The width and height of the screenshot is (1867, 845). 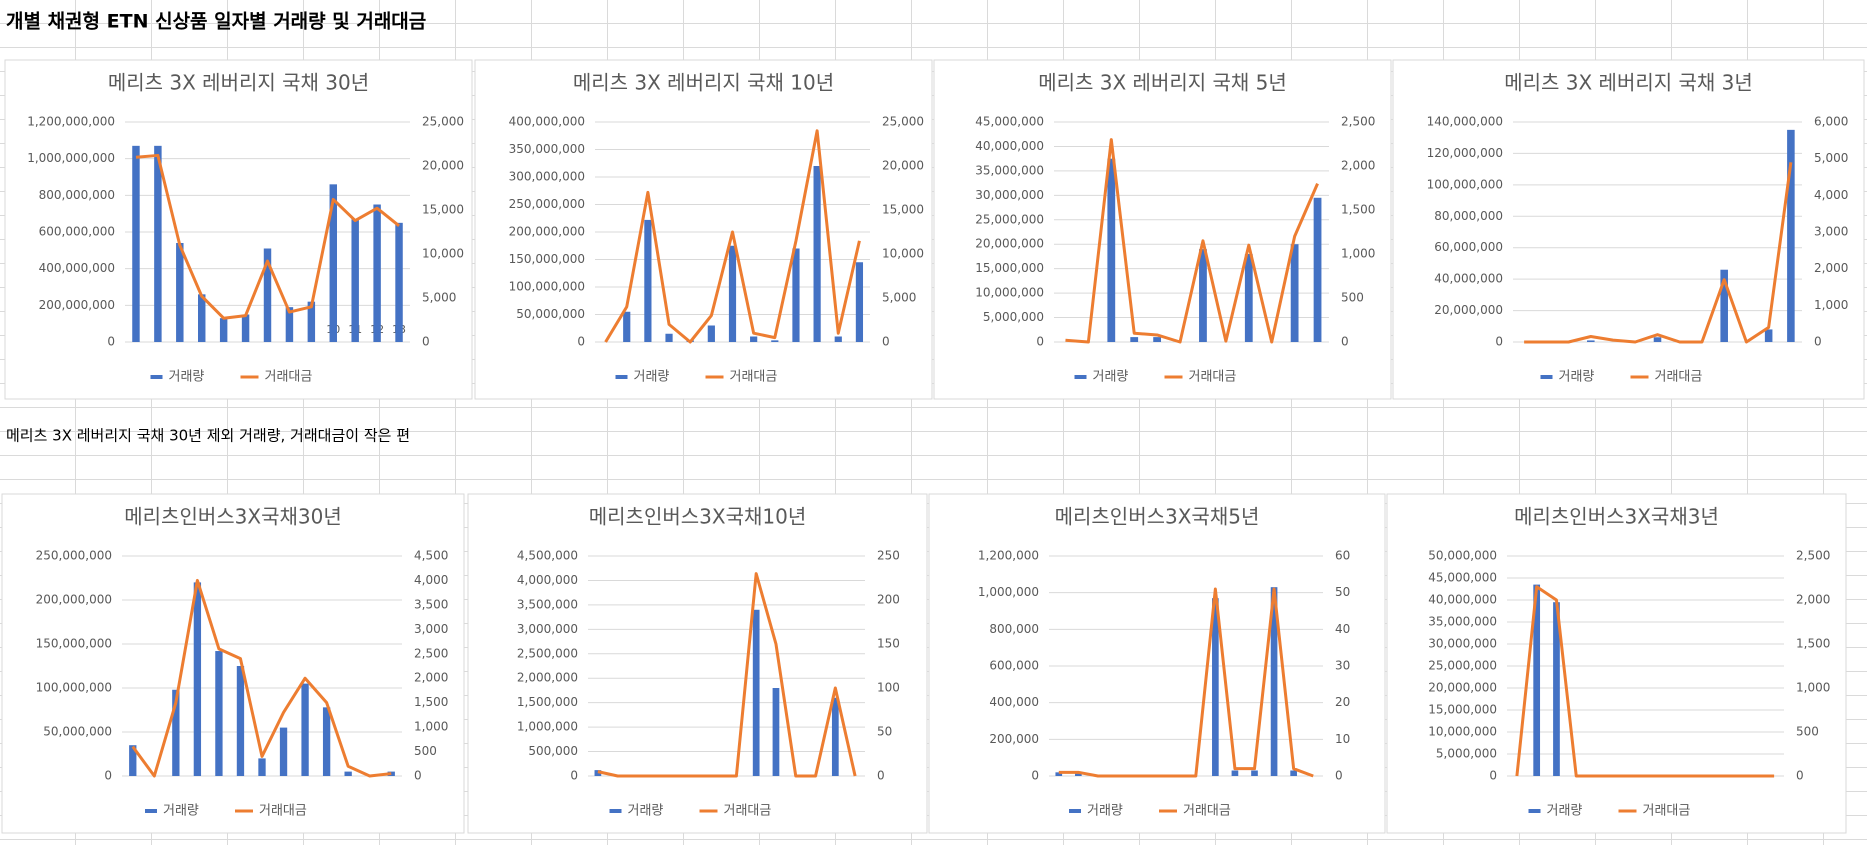 I want to click on chart-title: 메리츠 3X 레버리지 국채 5년, so click(x=1162, y=83).